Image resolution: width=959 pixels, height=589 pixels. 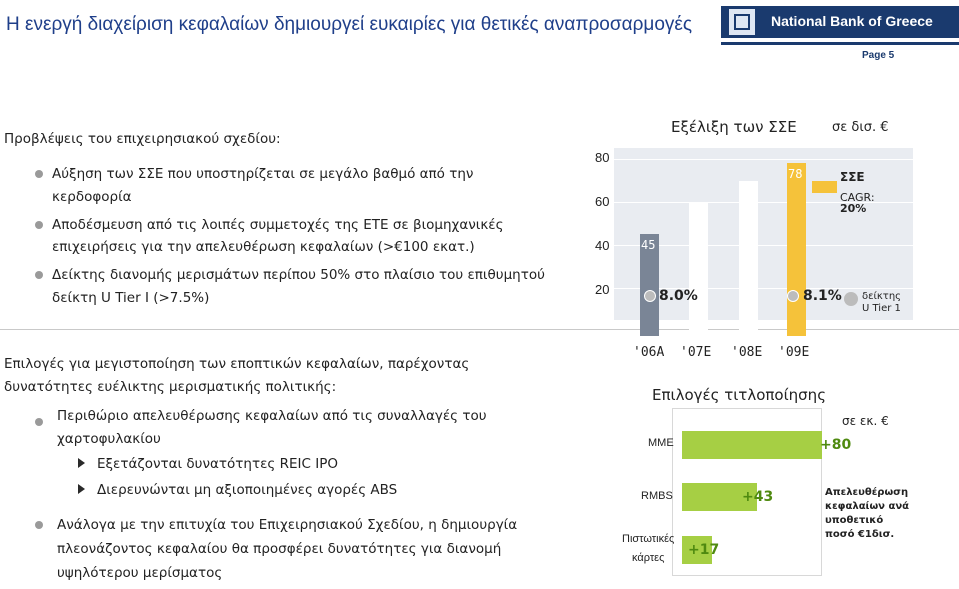 I want to click on bank-logo-icon, so click(x=742, y=22).